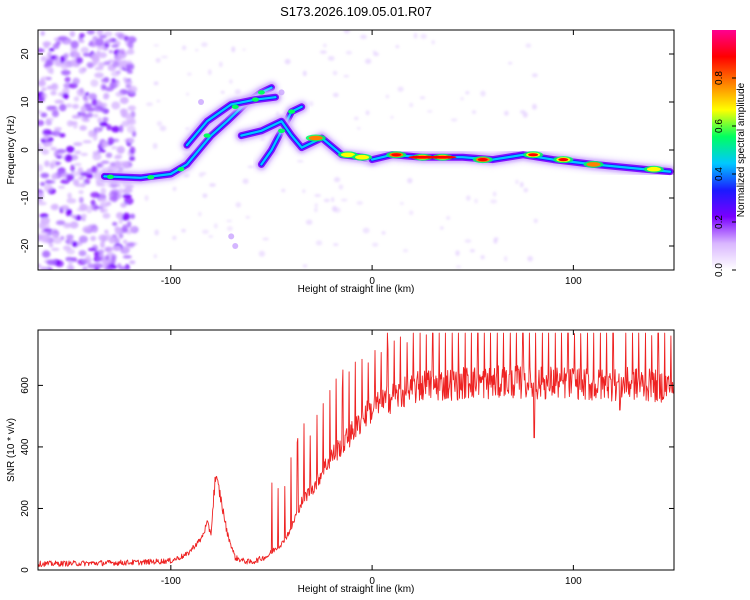 This screenshot has width=750, height=600. Describe the element at coordinates (372, 581) in the screenshot. I see `x-tick-label: 0` at that location.